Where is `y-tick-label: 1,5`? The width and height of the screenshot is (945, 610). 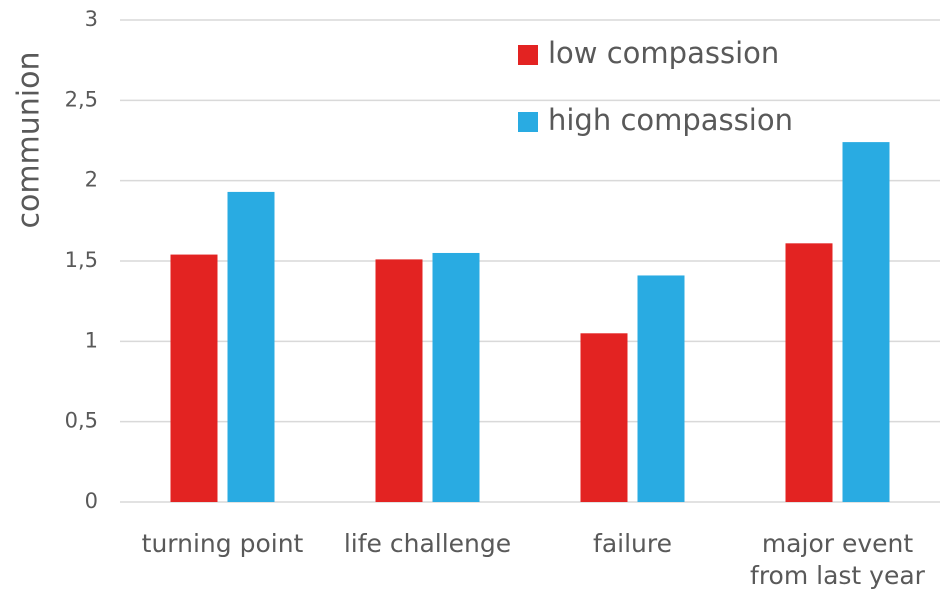
y-tick-label: 1,5 is located at coordinates (81, 260).